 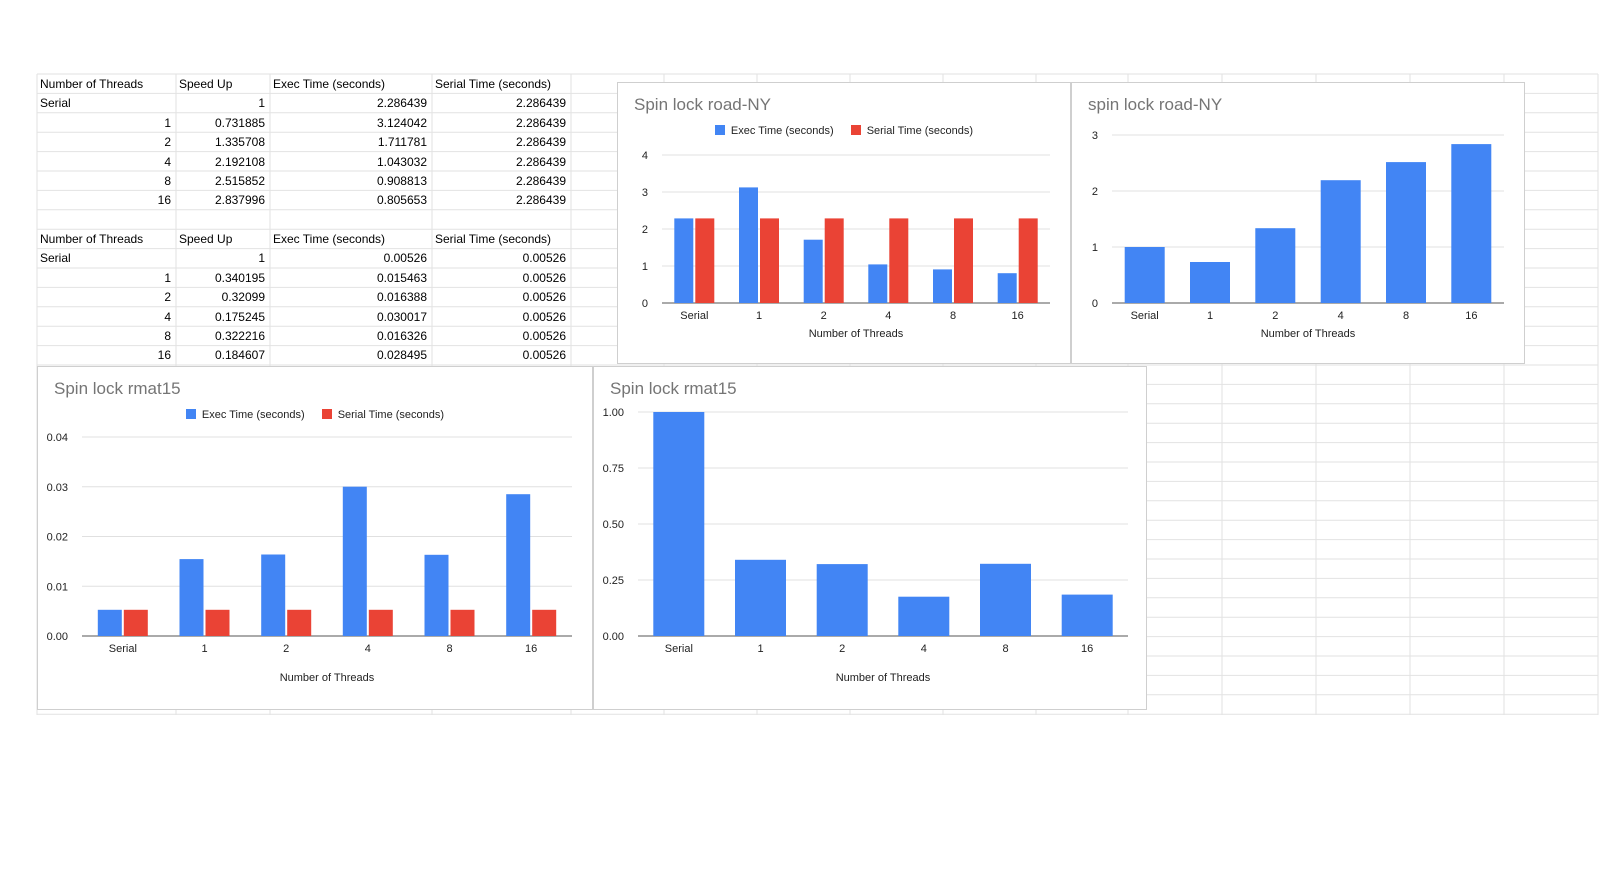 What do you see at coordinates (842, 649) in the screenshot?
I see `x-tick-label: 2` at bounding box center [842, 649].